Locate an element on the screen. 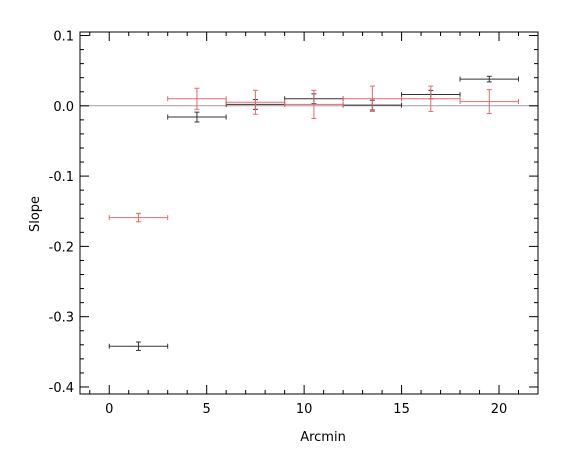 The image size is (566, 453). x-tick-label: 10 is located at coordinates (304, 409).